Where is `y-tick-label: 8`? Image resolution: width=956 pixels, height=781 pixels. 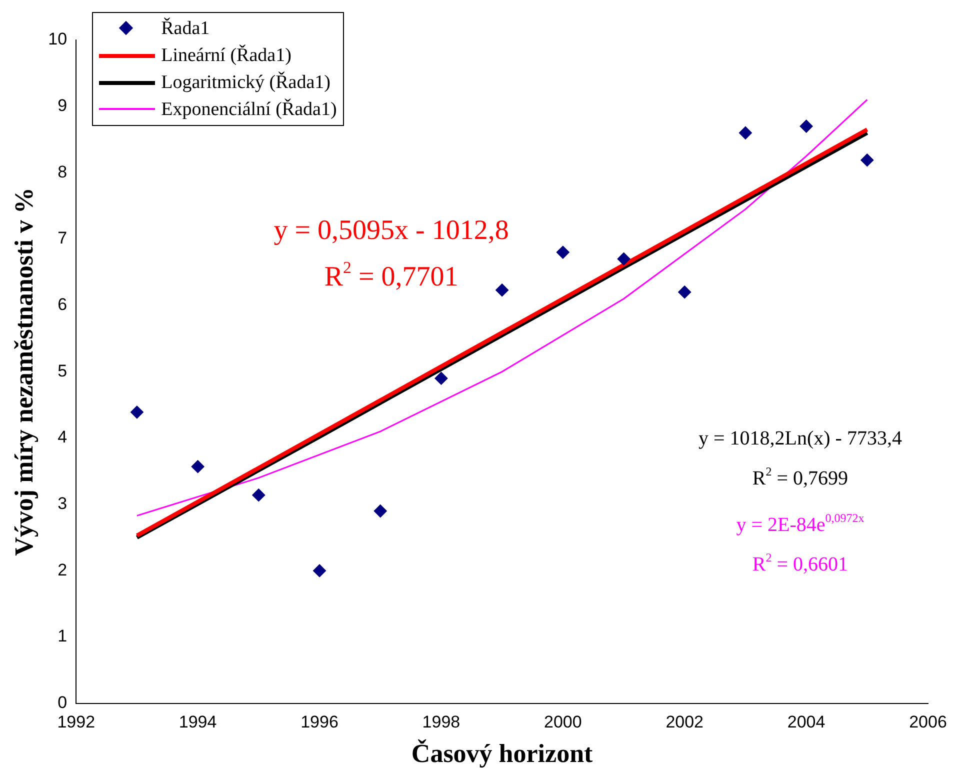
y-tick-label: 8 is located at coordinates (63, 172).